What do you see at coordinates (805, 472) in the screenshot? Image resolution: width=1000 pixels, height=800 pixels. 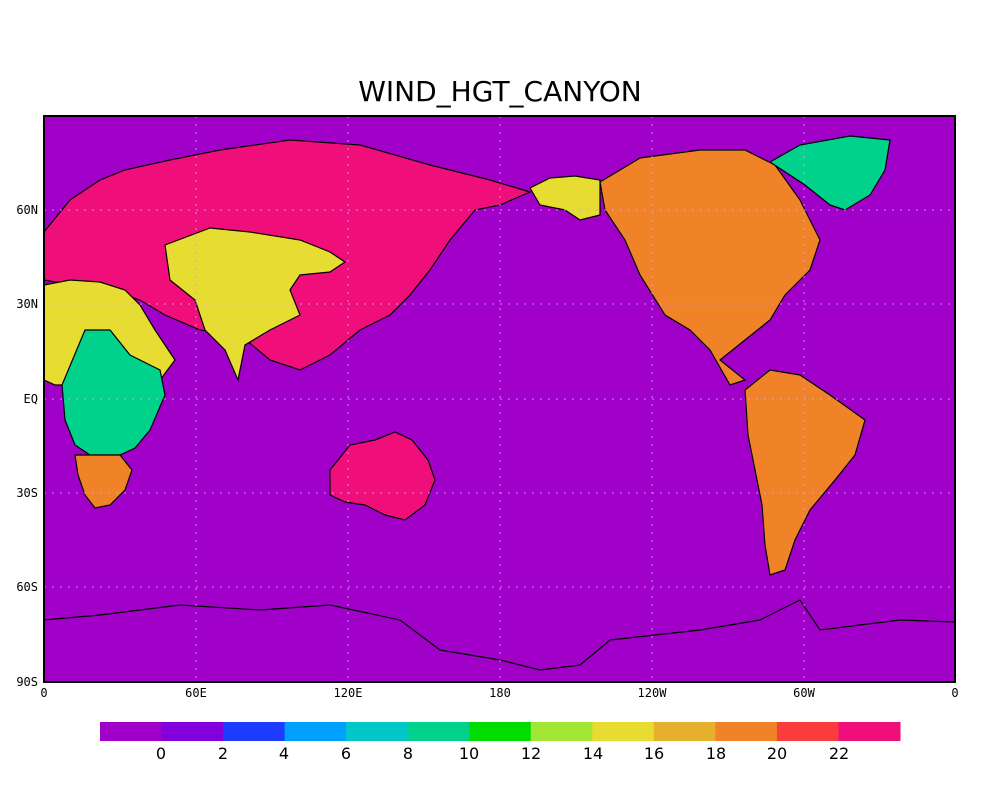 I see `region-south-america` at bounding box center [805, 472].